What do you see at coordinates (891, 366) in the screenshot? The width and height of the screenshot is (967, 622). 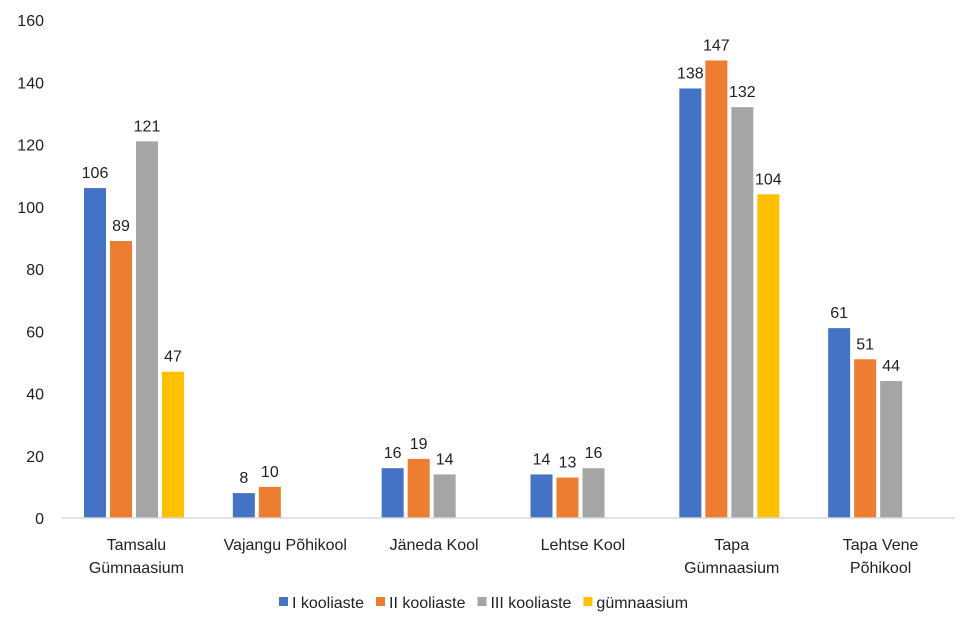 I see `data-label: 44` at bounding box center [891, 366].